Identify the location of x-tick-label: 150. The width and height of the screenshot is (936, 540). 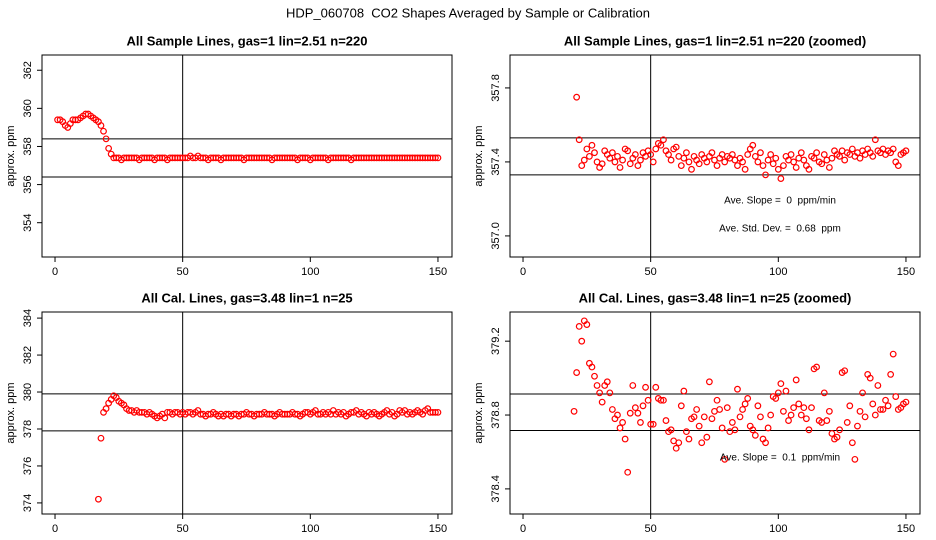
(438, 272).